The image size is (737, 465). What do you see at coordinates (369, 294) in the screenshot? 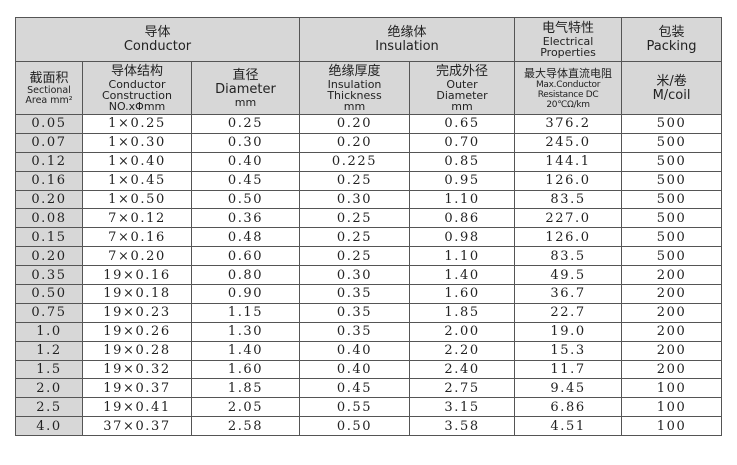
I see `table-row: 0.50 19×0.18 0.90 0.35 1.60 36.7 200` at bounding box center [369, 294].